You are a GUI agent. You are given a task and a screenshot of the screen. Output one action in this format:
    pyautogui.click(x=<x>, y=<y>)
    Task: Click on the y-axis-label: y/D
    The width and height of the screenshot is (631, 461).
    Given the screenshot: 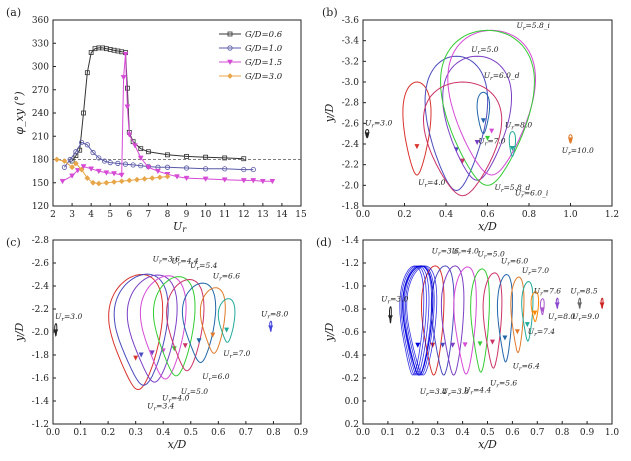 What is the action you would take?
    pyautogui.click(x=19, y=332)
    